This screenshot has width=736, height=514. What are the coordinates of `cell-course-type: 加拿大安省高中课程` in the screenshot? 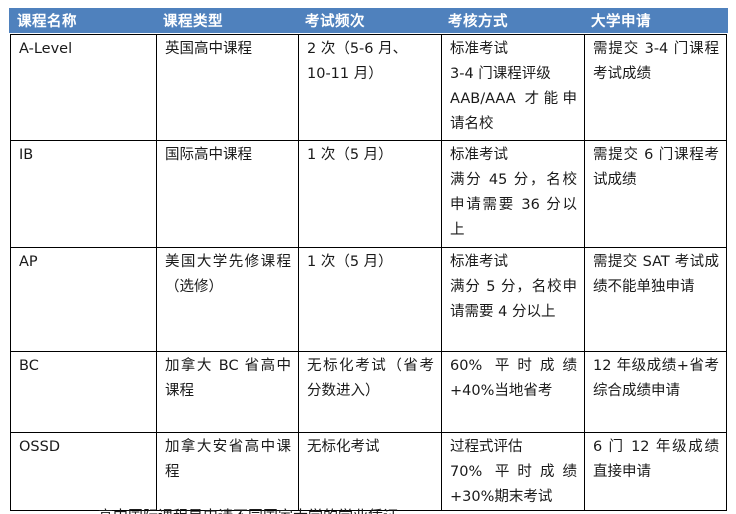 It's located at (227, 471).